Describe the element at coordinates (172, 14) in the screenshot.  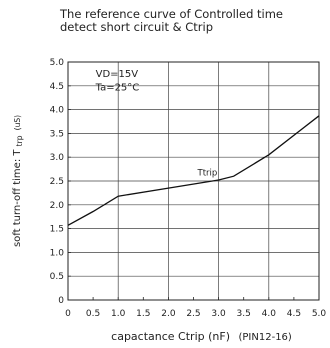
I see `chart-title-line-1: The reference curve of Controlled time` at that location.